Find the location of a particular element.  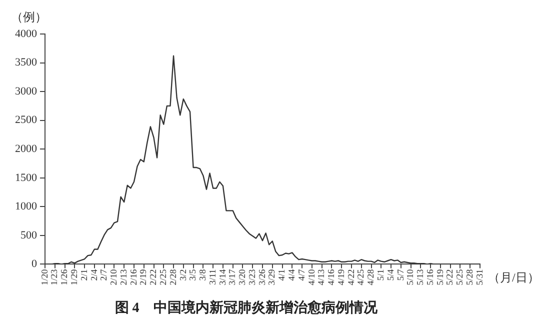

x-tick-label: 3/11 is located at coordinates (212, 277).